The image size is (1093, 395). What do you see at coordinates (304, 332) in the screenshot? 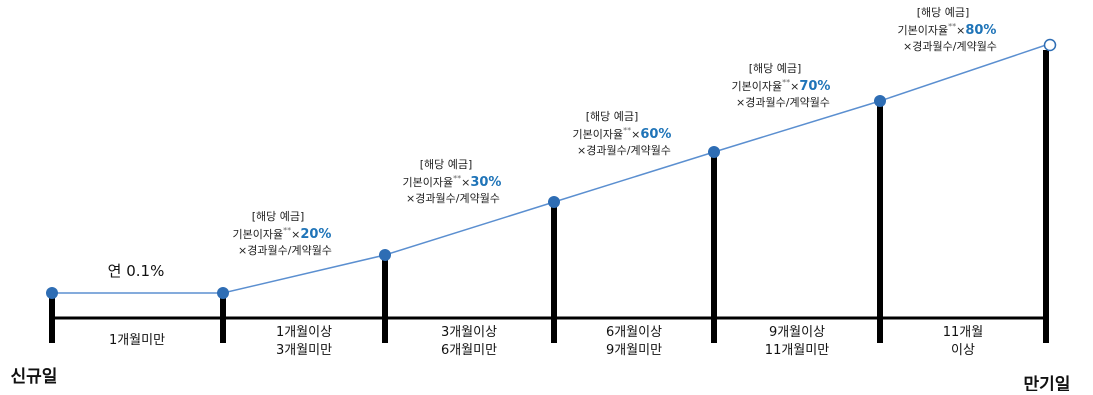
I see `segment-label: 1개월이상` at bounding box center [304, 332].